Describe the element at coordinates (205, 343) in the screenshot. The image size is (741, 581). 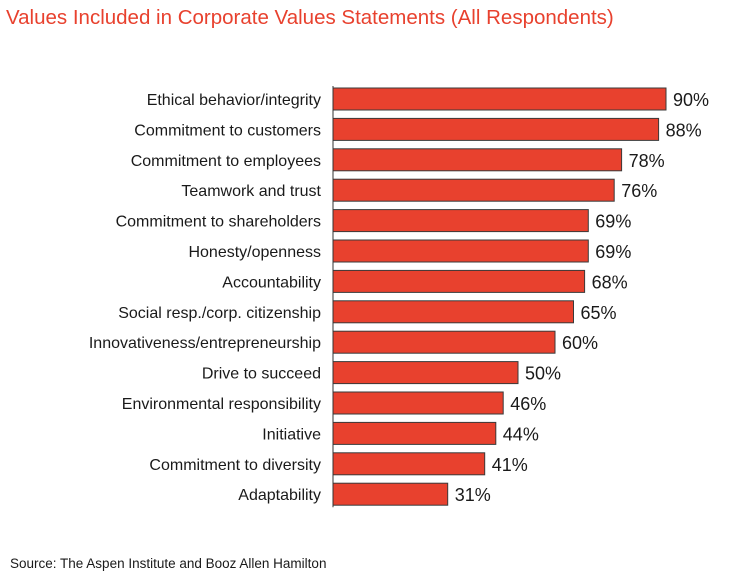
I see `category-label: Innovativeness/entrepreneurship` at that location.